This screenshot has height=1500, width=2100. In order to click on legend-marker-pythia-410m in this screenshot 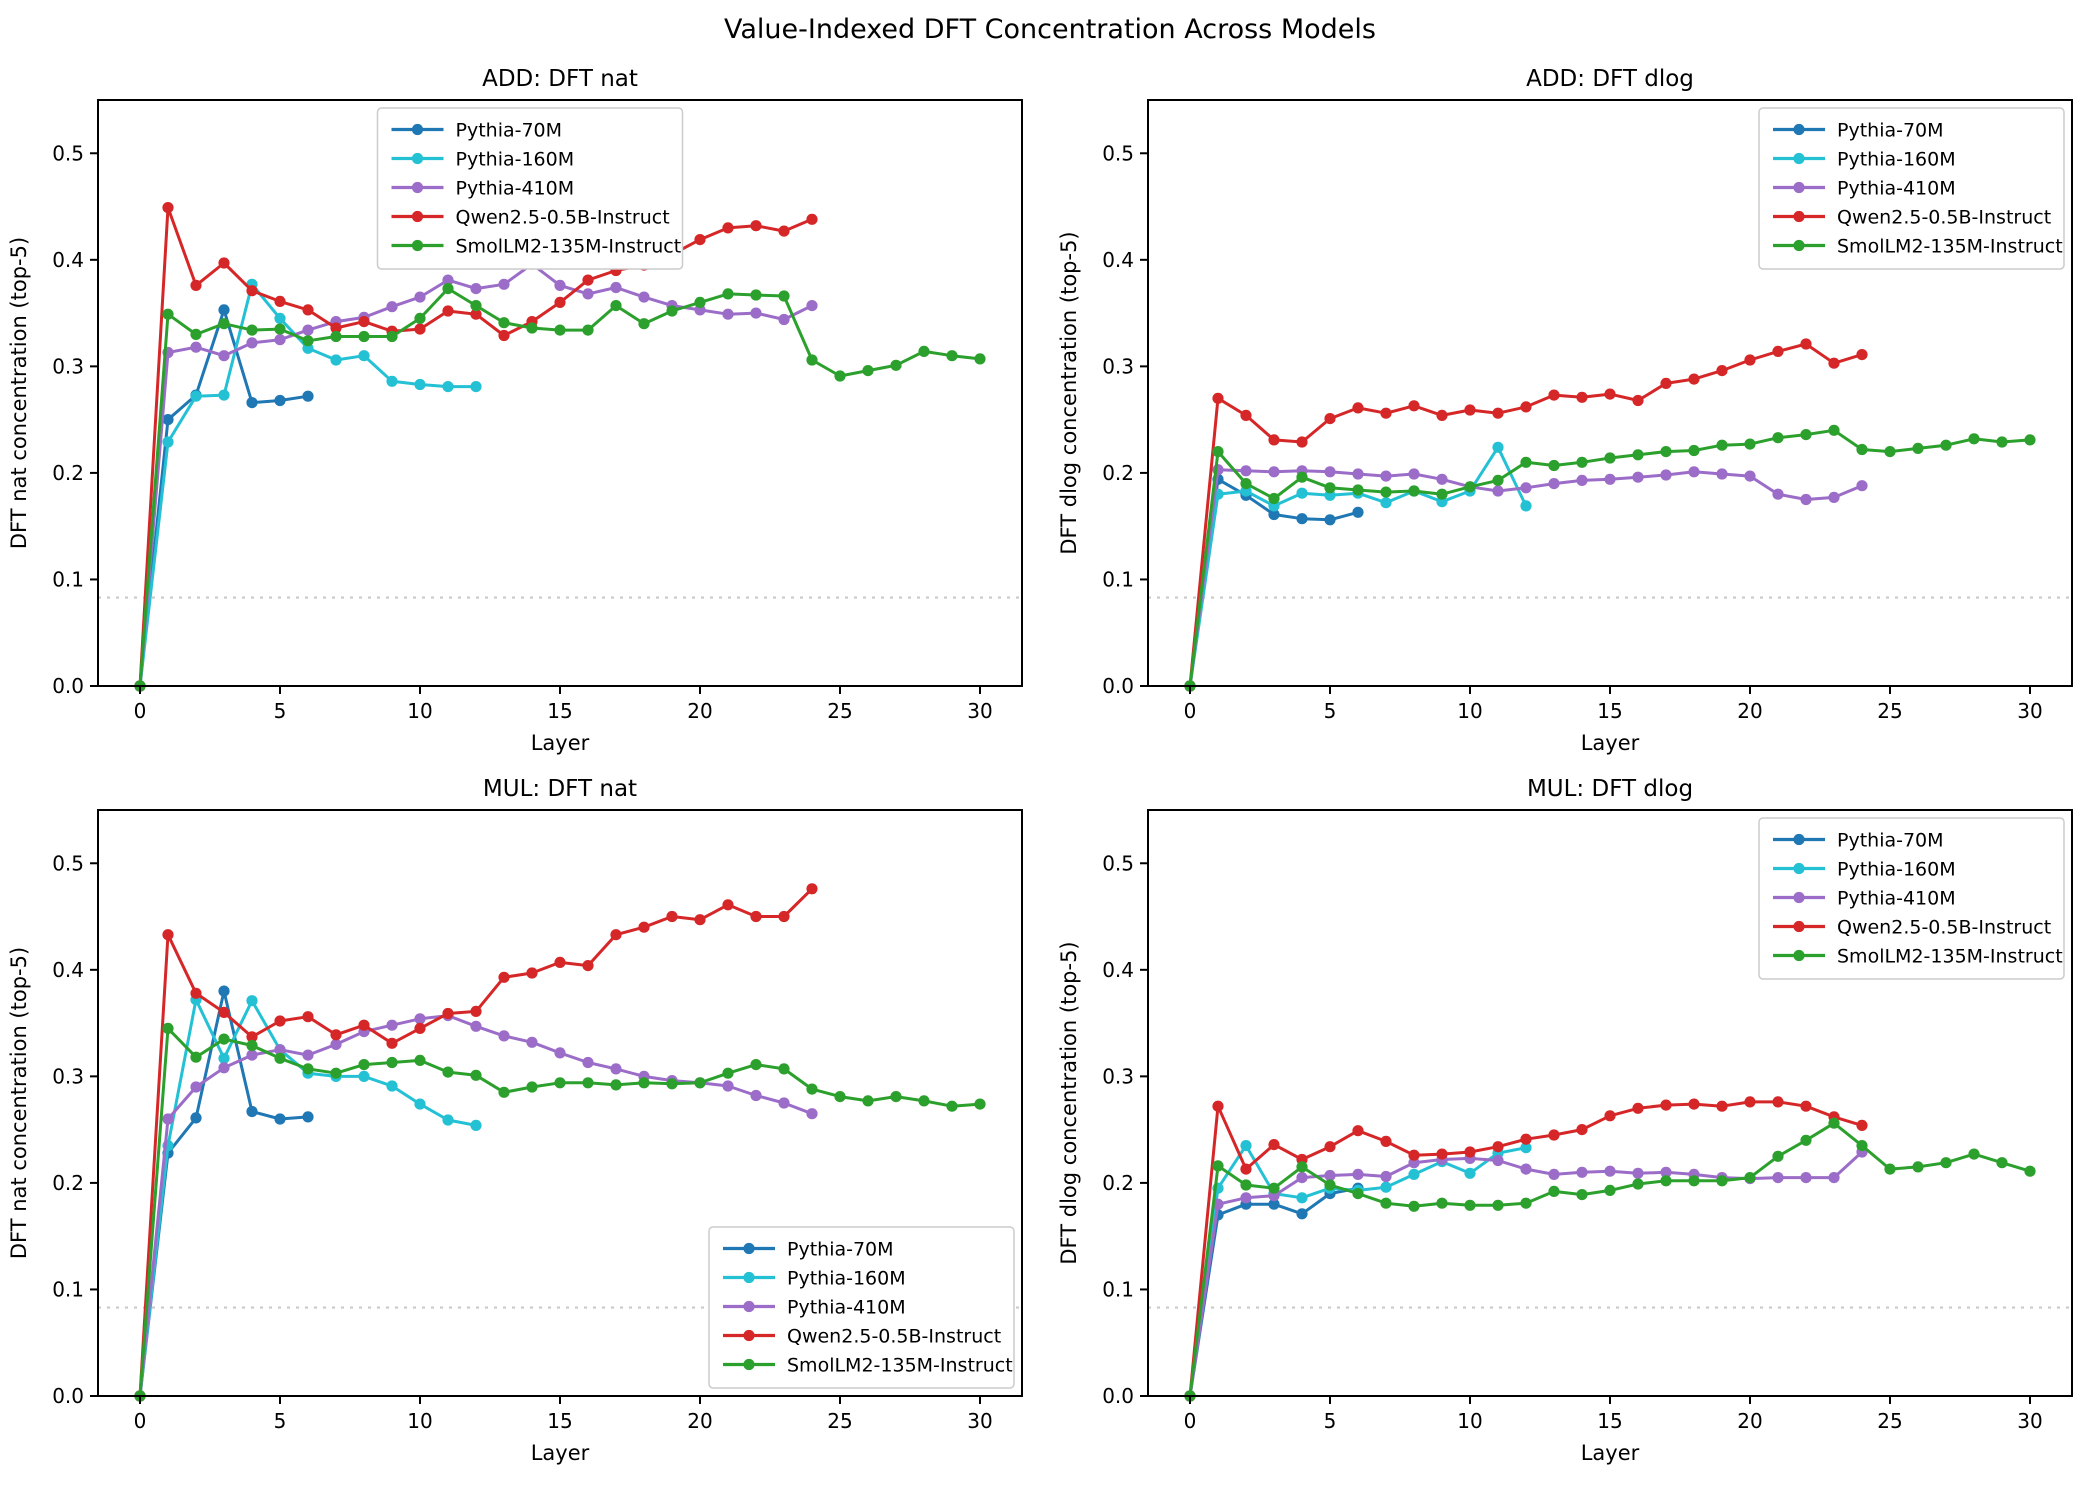, I will do `click(1799, 897)`.